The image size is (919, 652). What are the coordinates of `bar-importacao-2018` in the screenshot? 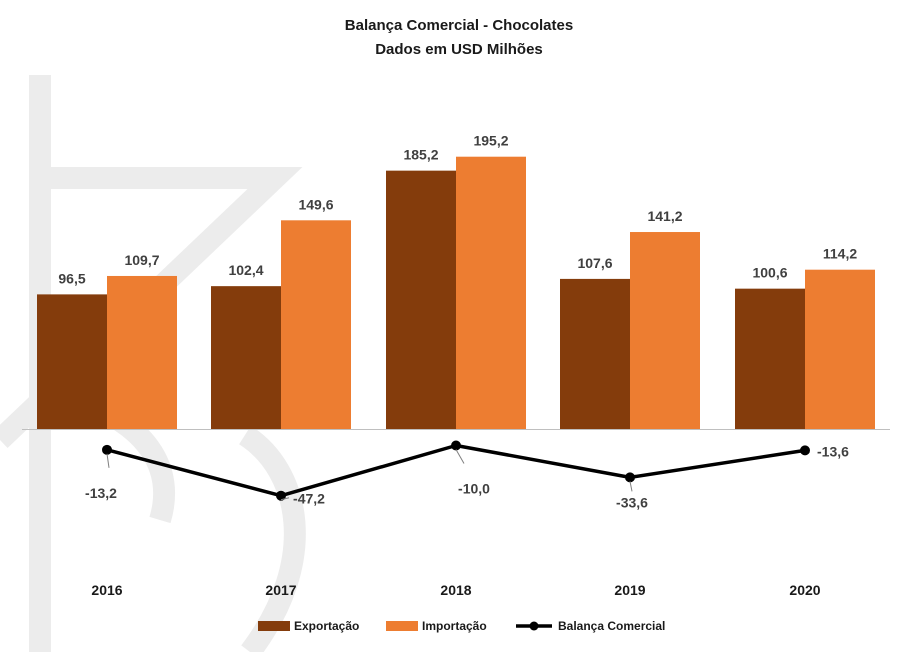 It's located at (491, 293).